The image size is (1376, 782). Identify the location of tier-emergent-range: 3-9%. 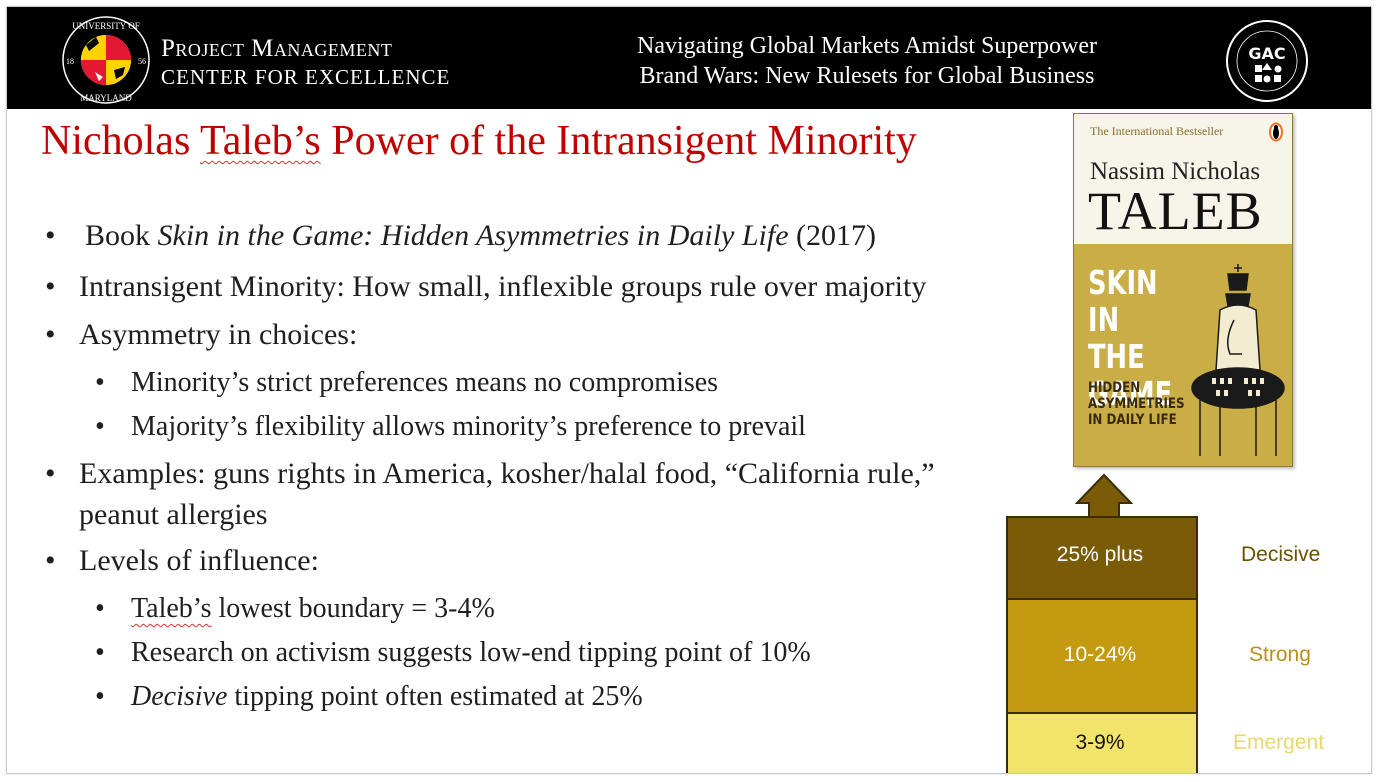
(1100, 742).